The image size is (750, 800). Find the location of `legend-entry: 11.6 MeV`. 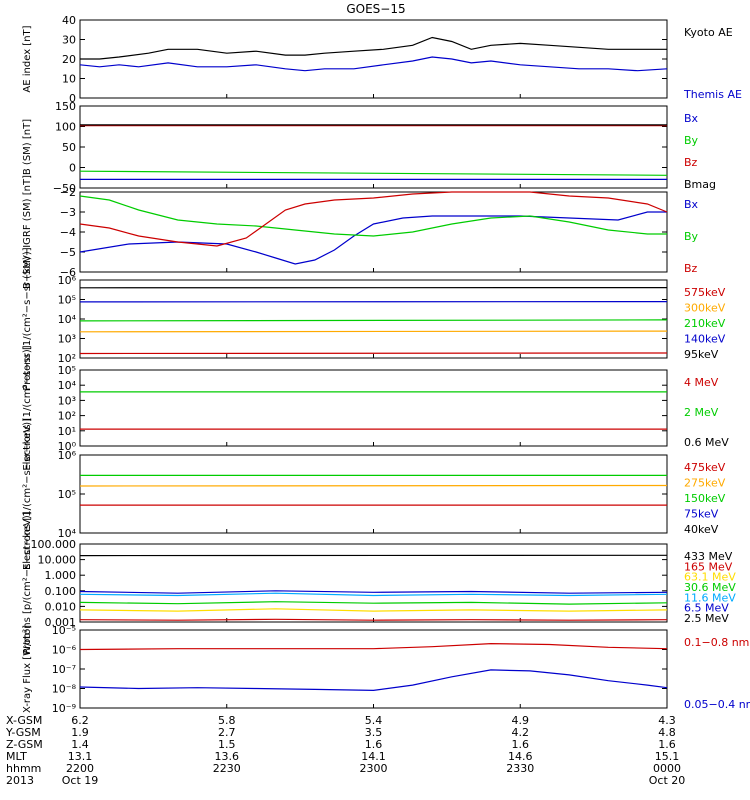

legend-entry: 11.6 MeV is located at coordinates (710, 597).